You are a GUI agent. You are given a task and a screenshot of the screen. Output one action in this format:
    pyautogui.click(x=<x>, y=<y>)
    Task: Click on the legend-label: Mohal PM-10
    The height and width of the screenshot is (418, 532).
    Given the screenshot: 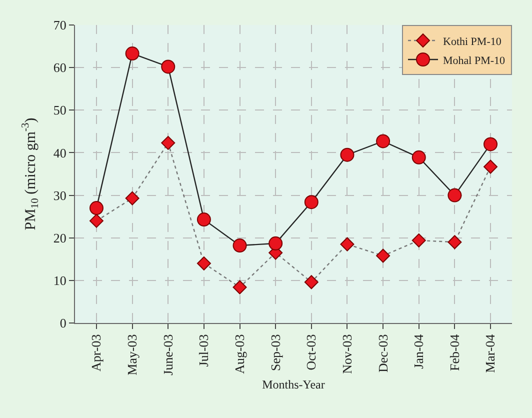 What is the action you would take?
    pyautogui.click(x=474, y=60)
    